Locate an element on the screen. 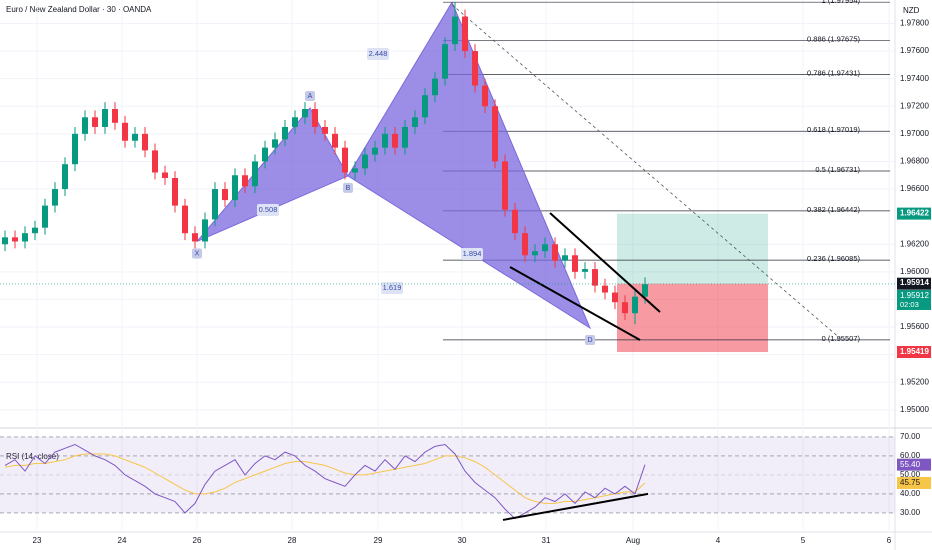 Image resolution: width=932 pixels, height=550 pixels. point-label: X is located at coordinates (197, 253).